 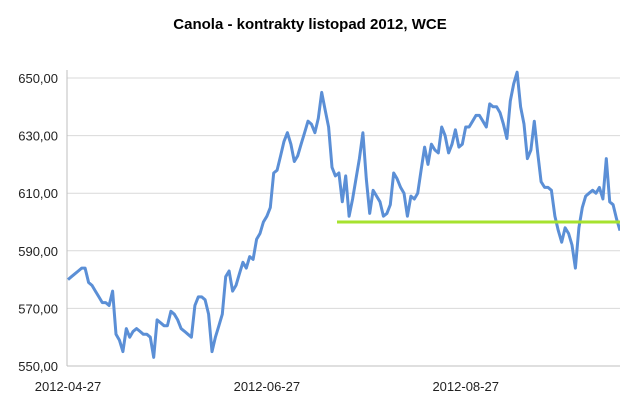 What do you see at coordinates (68, 386) in the screenshot?
I see `x-tick-label: 2012-04-27` at bounding box center [68, 386].